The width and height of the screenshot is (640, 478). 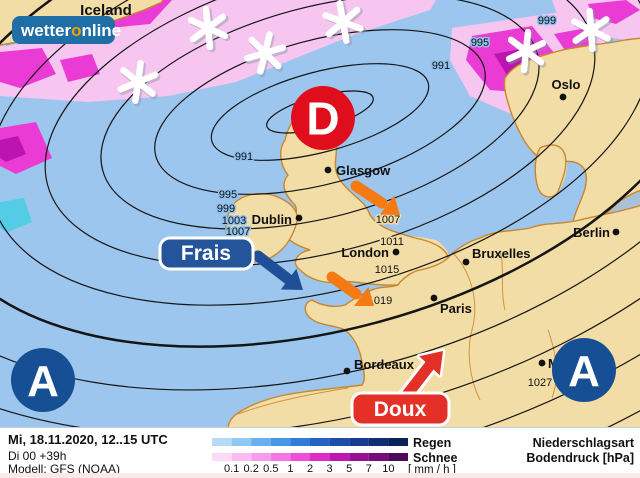 I want to click on cold-air-arrow-head, so click(x=291, y=279).